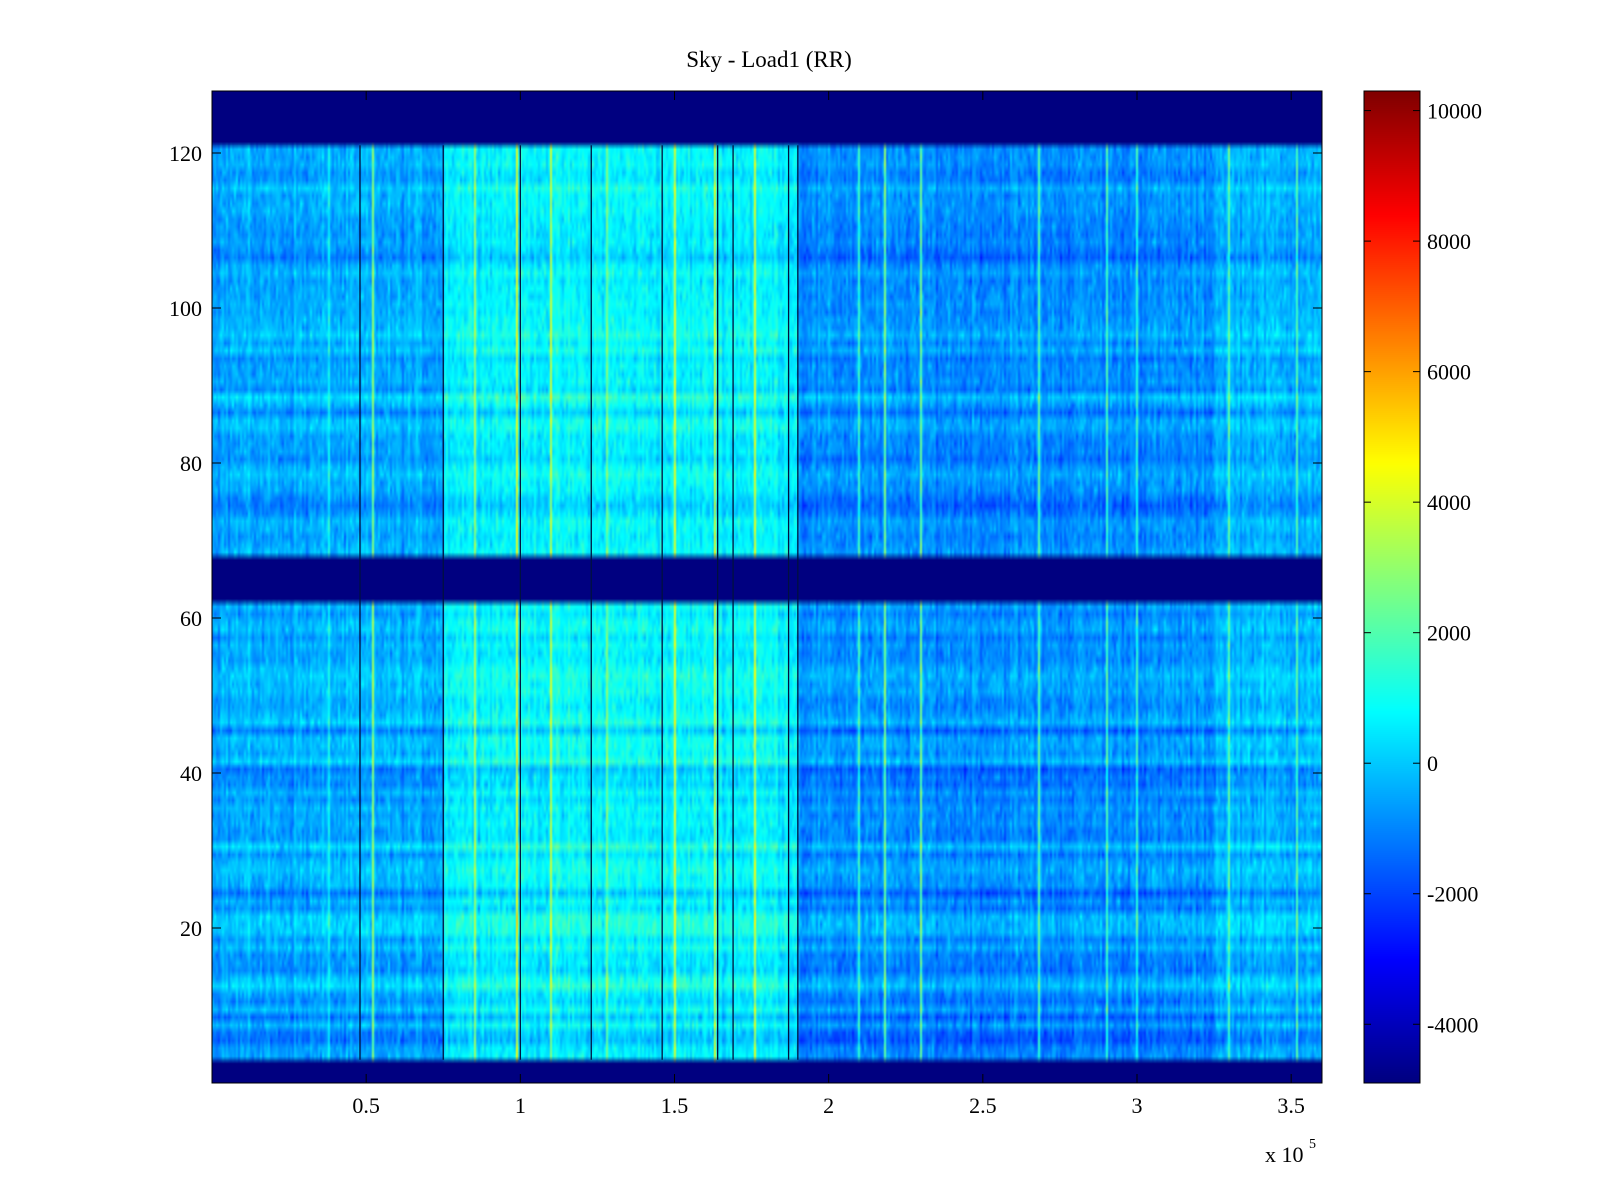 The width and height of the screenshot is (1600, 1200). Describe the element at coordinates (185, 153) in the screenshot. I see `y-tick-label: 120` at that location.